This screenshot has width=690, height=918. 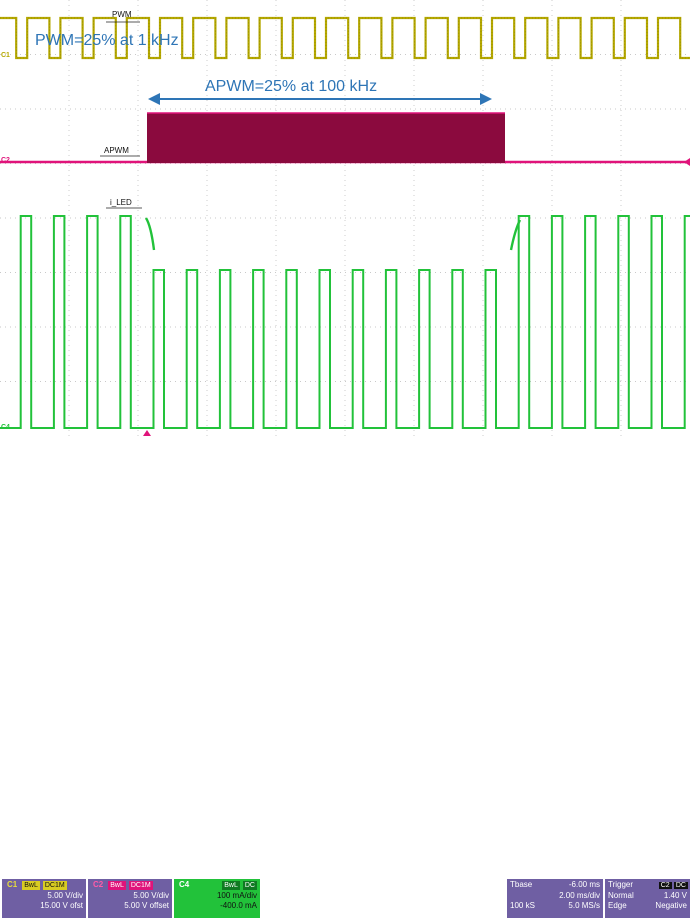 What do you see at coordinates (671, 905) in the screenshot?
I see `trigger-slope: Negative` at bounding box center [671, 905].